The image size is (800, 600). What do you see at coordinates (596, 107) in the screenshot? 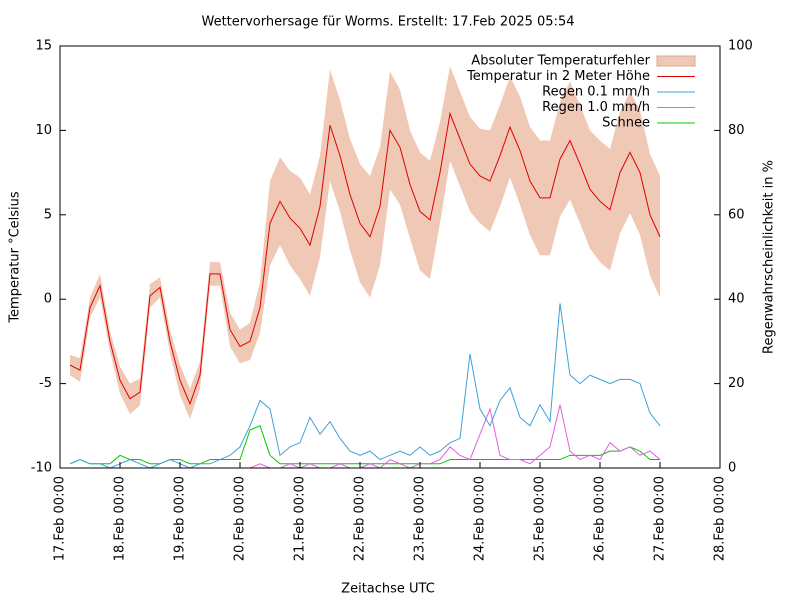
I see `legend-label: Regen 1.0 mm/h` at bounding box center [596, 107].